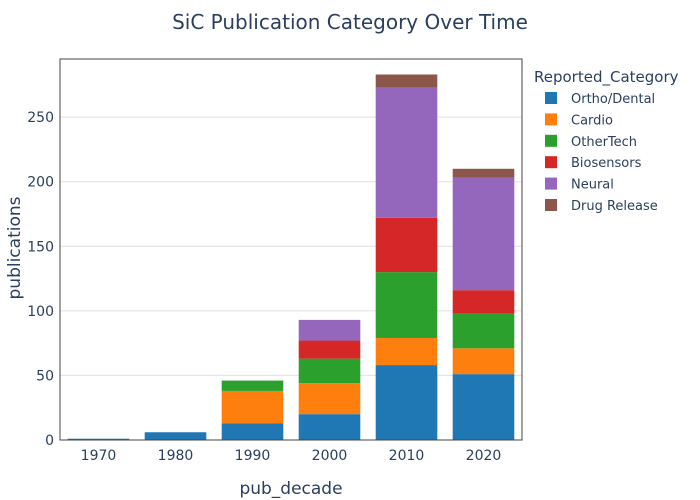 The image size is (700, 500). Describe the element at coordinates (40, 118) in the screenshot. I see `y-tick-label: 250` at that location.